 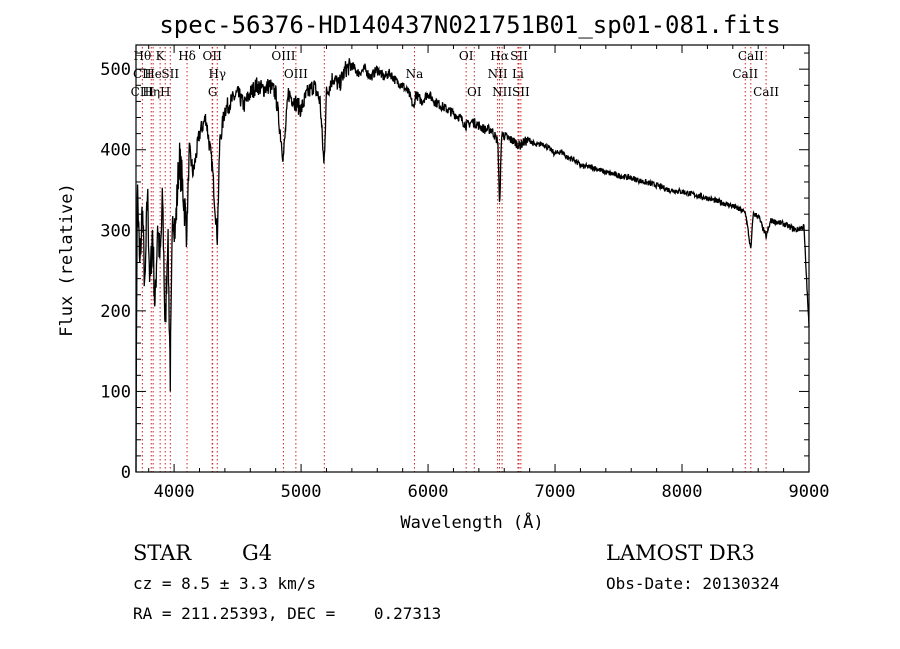 I want to click on y-tick-label: 0, so click(x=126, y=473).